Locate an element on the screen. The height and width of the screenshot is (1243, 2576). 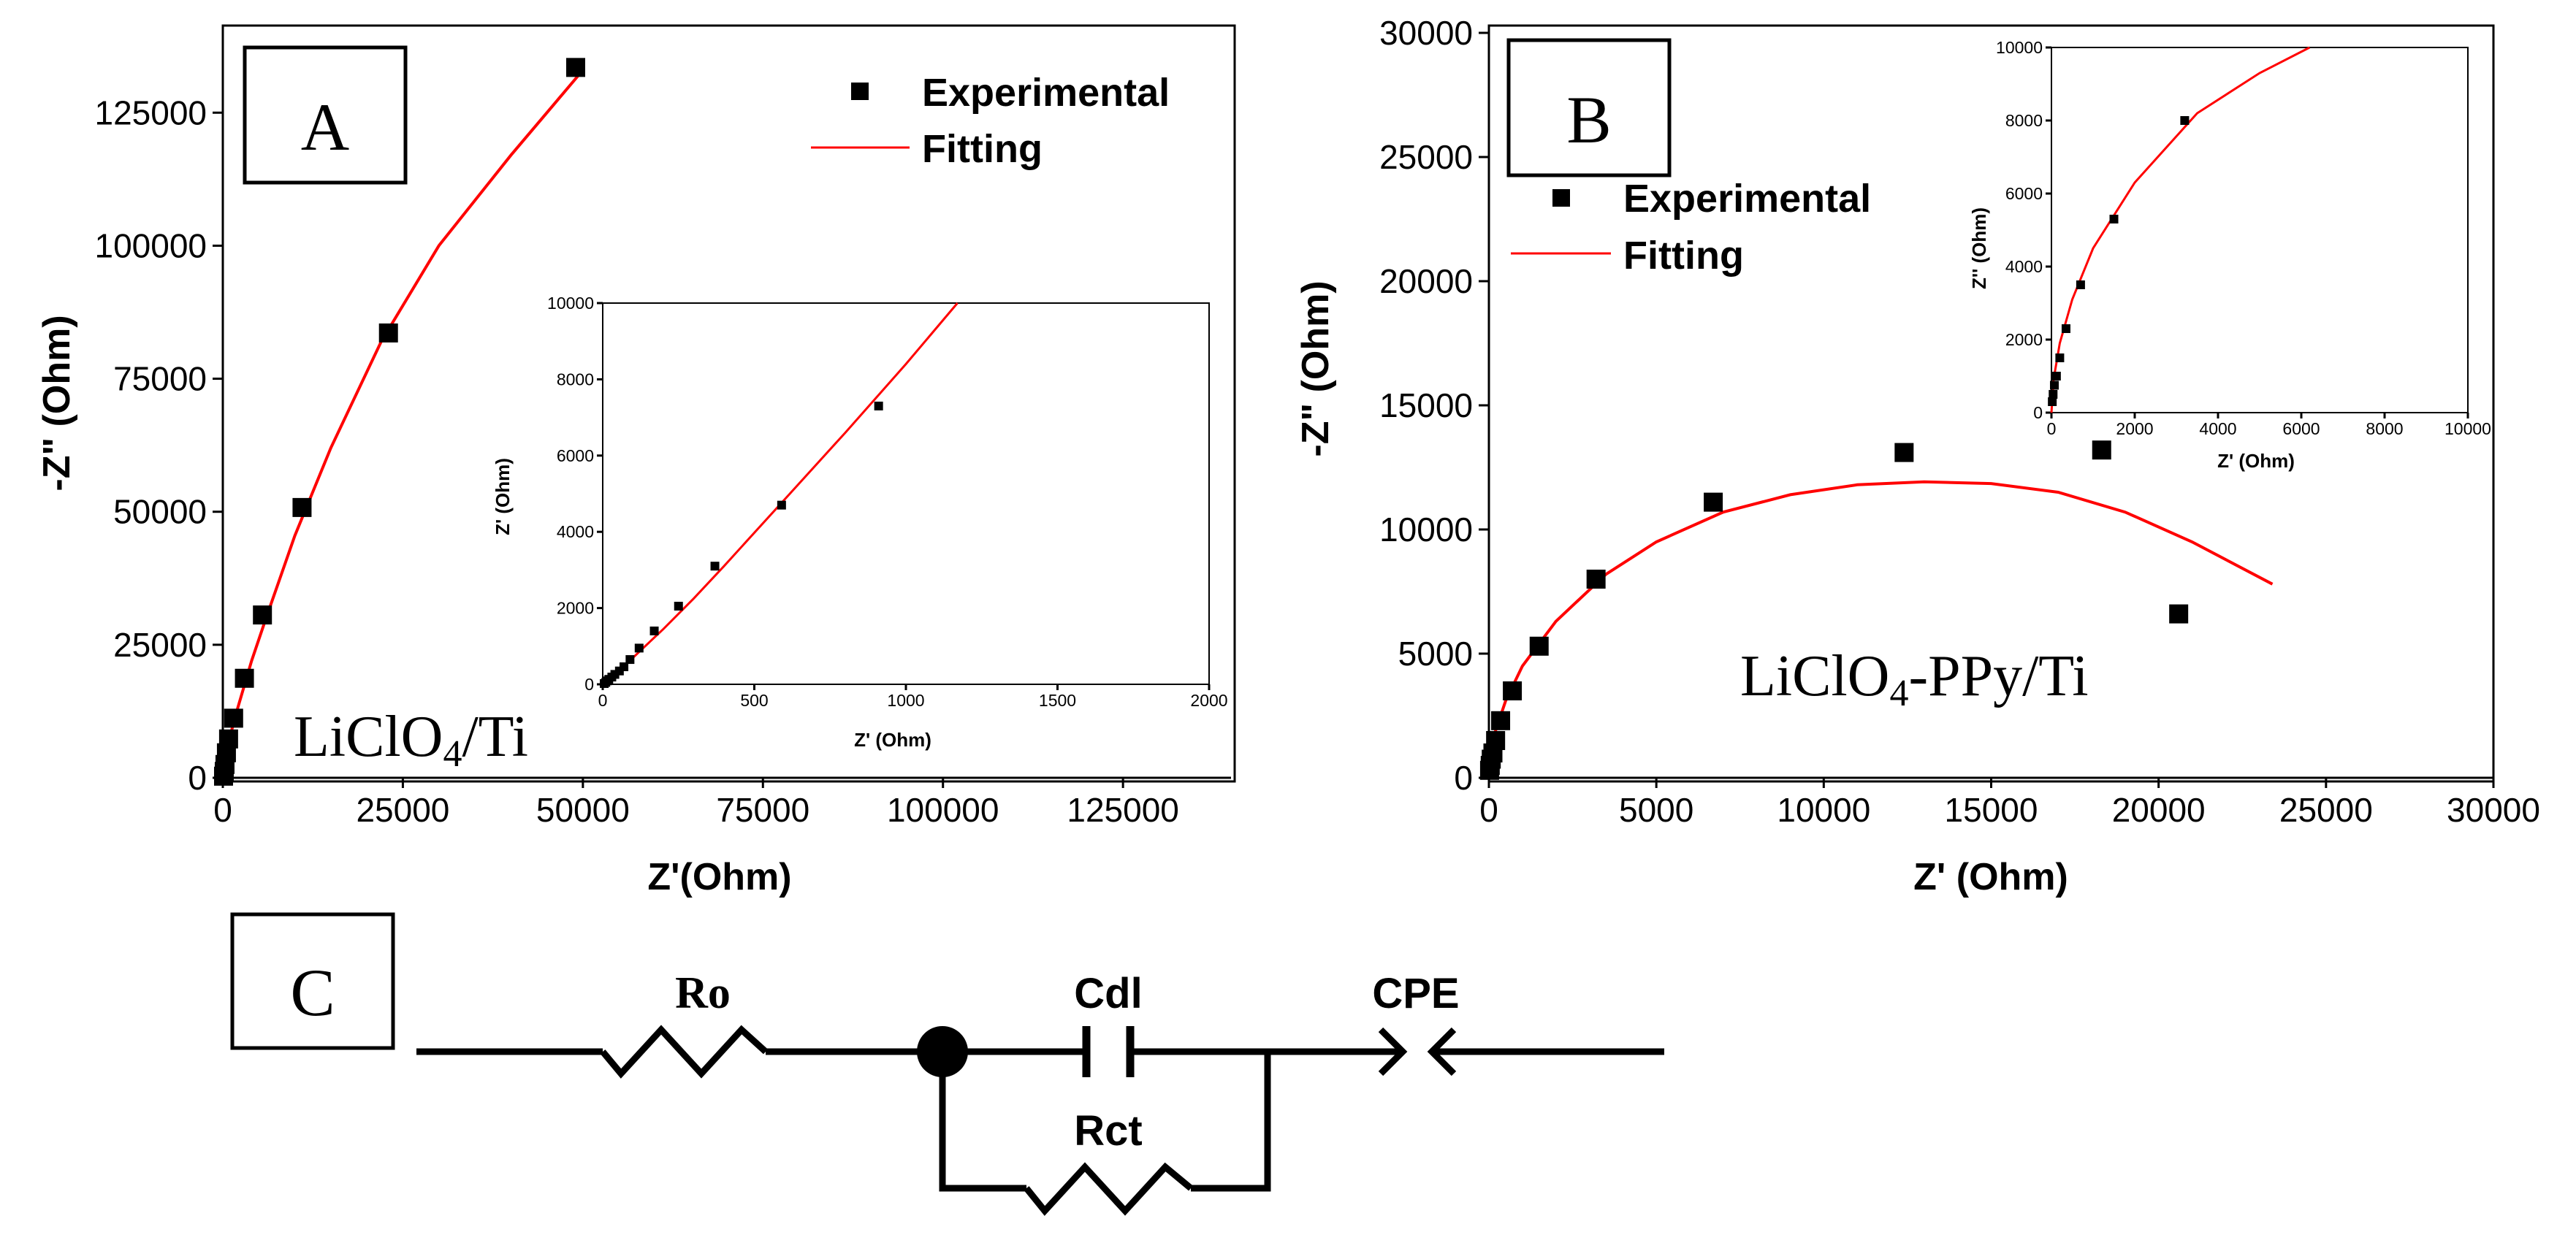
panel-b-sample-name: LiClO is located at coordinates (1814, 676).